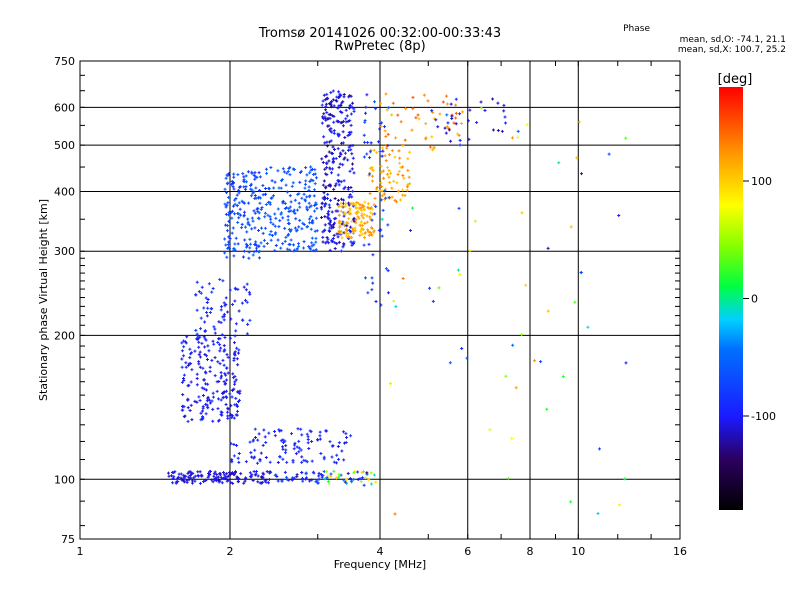  What do you see at coordinates (380, 33) in the screenshot?
I see `chart-title: Tromsø 20141026 00:32:00-00:33:43` at bounding box center [380, 33].